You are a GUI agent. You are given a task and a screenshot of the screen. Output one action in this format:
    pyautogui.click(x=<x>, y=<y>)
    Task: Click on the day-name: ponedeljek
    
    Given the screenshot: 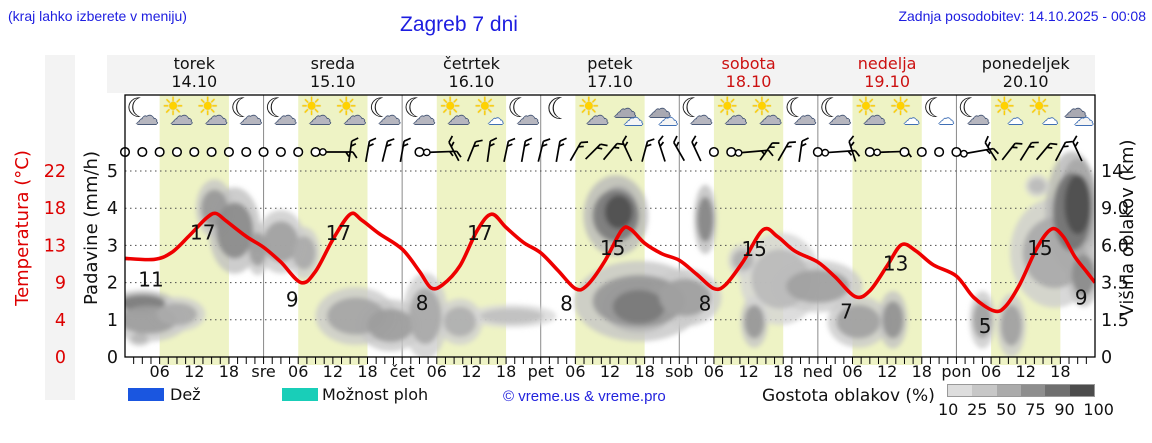 What is the action you would take?
    pyautogui.click(x=1025, y=63)
    